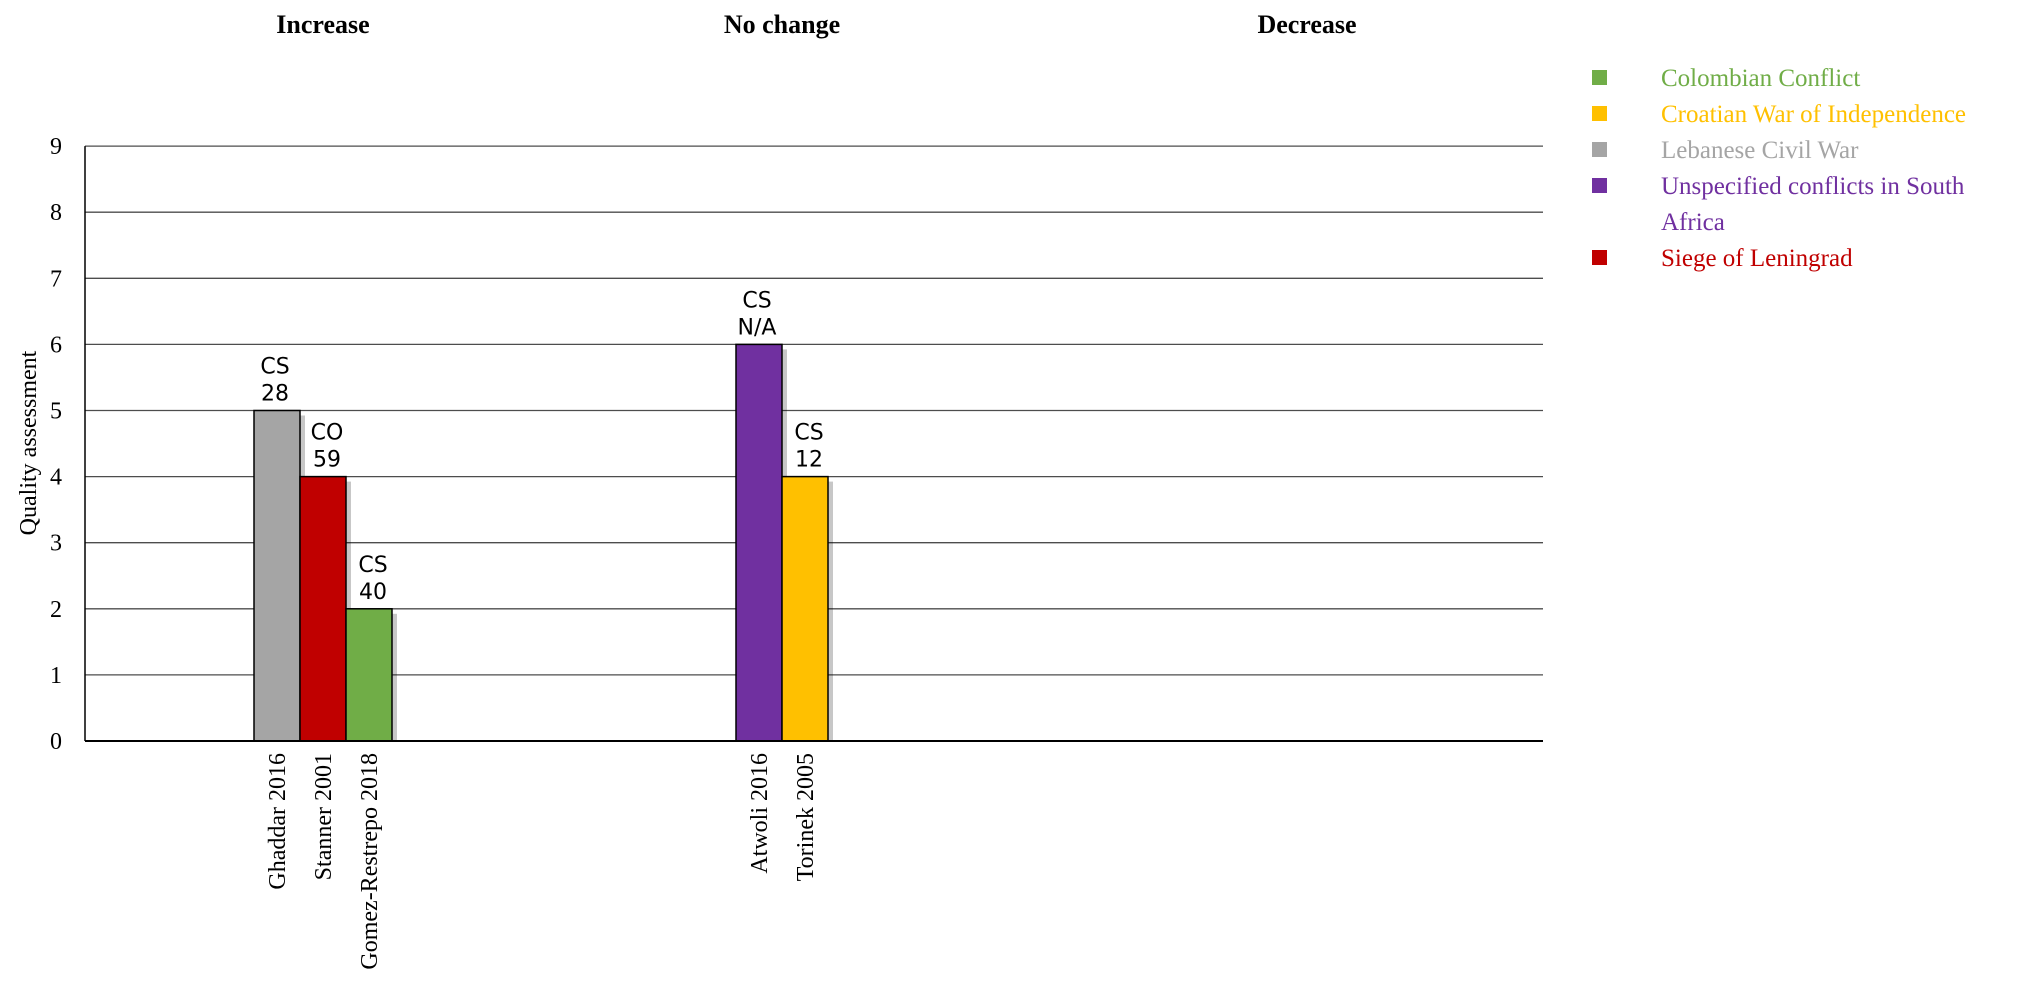  Describe the element at coordinates (56, 279) in the screenshot. I see `y-tick-label: 7` at that location.